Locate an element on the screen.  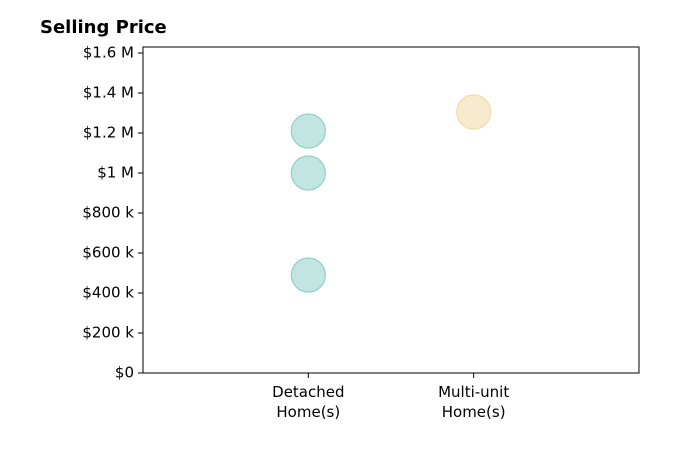
y-tick-label: $1.6 M is located at coordinates (108, 53).